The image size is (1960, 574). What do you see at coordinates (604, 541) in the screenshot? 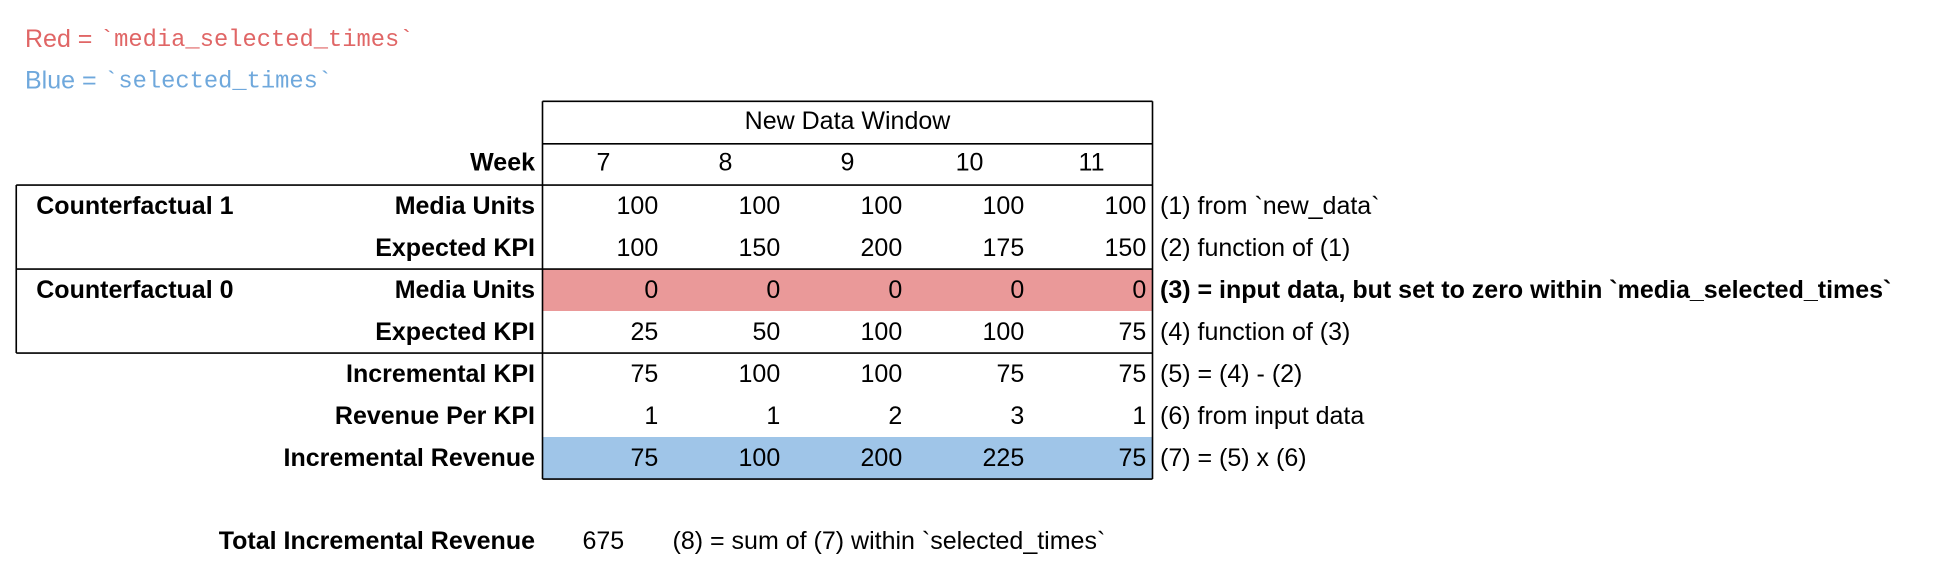
I see `total-value: 675` at bounding box center [604, 541].